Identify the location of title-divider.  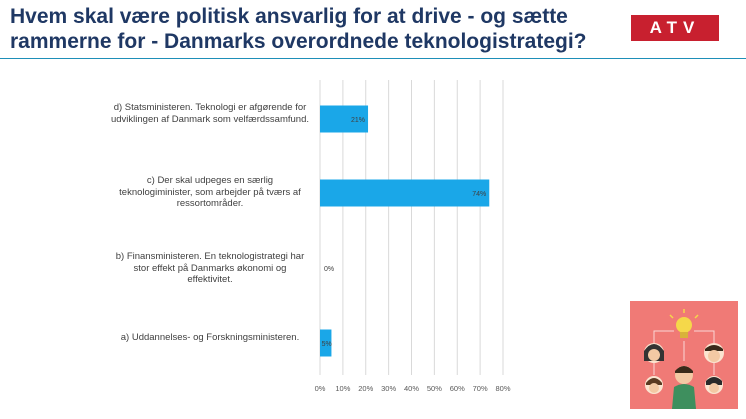
(373, 58).